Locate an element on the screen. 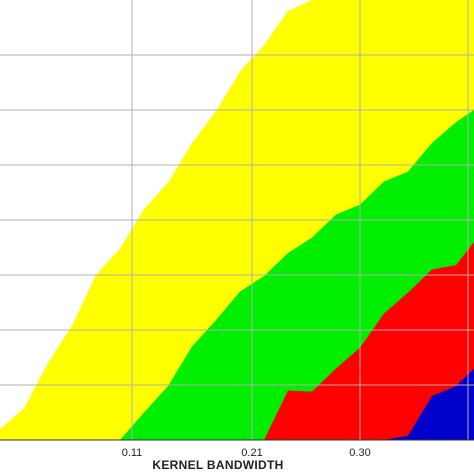 This screenshot has width=474, height=474. x-tick-label: 0.30 is located at coordinates (359, 453).